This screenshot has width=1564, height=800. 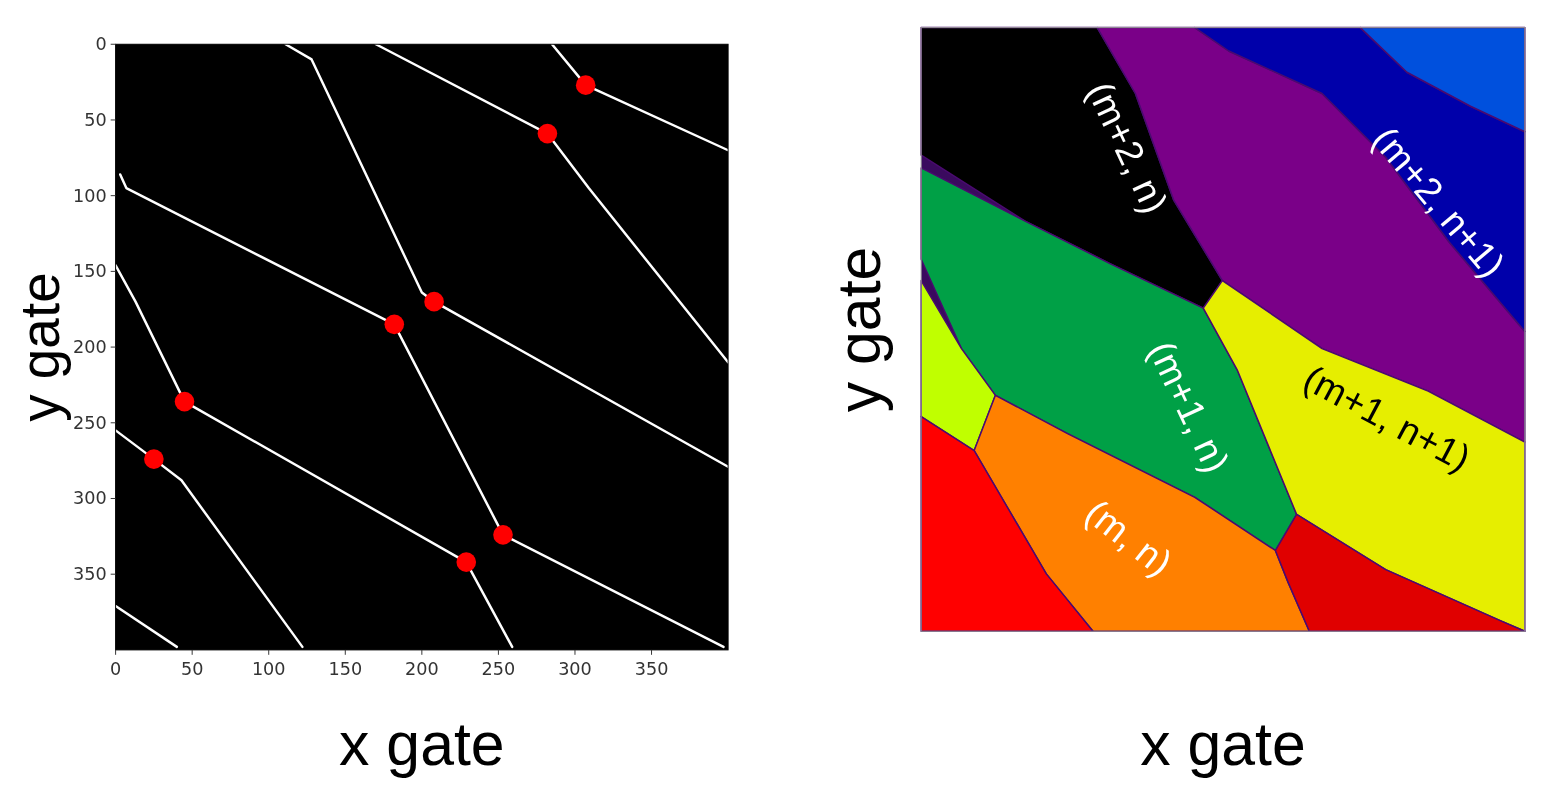 I want to click on text: x gate, so click(x=1223, y=743).